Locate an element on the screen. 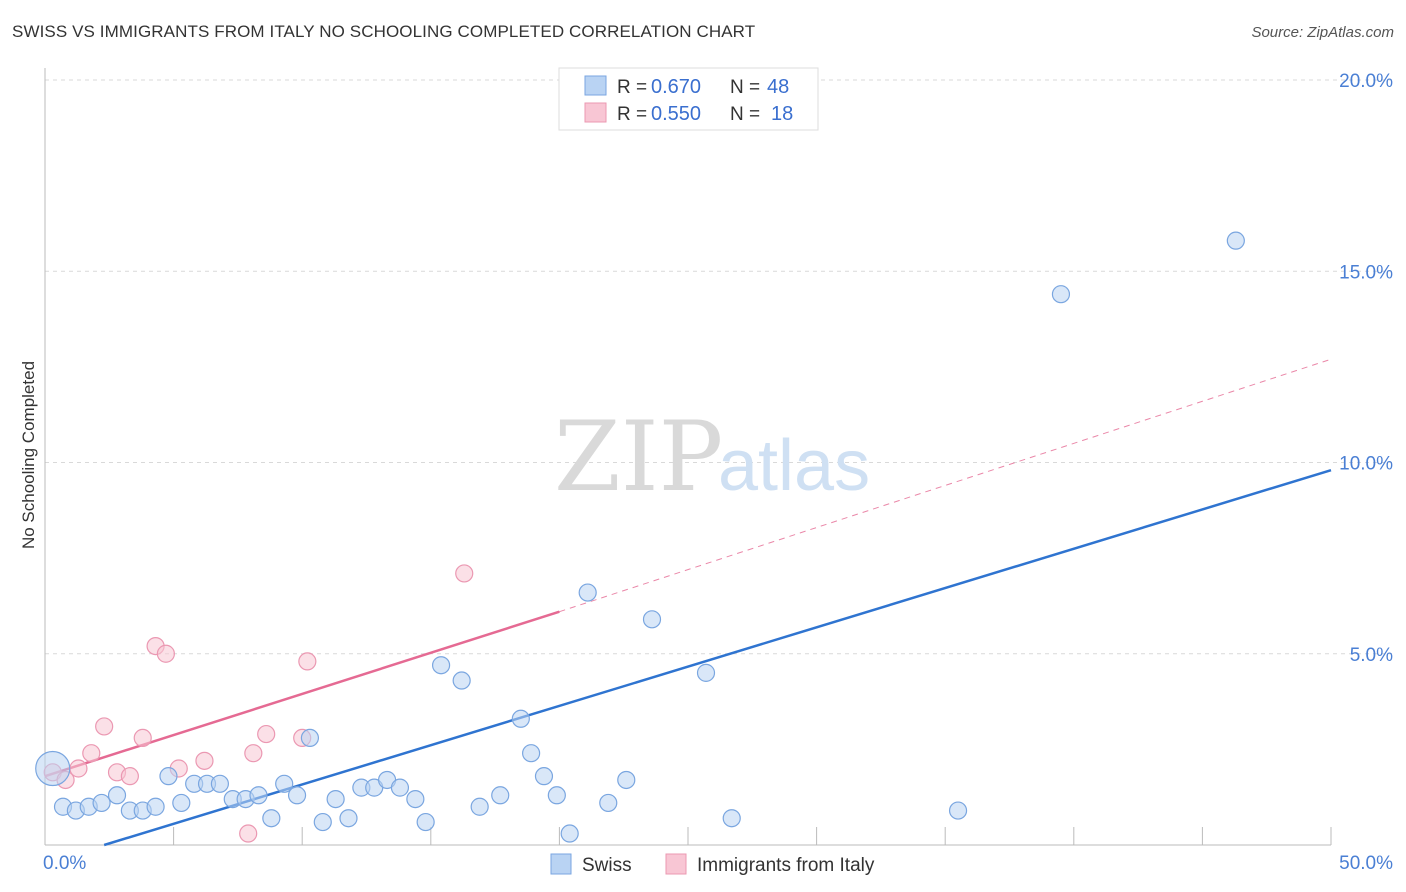  x-tick-label-max: 50.0% is located at coordinates (1366, 863).